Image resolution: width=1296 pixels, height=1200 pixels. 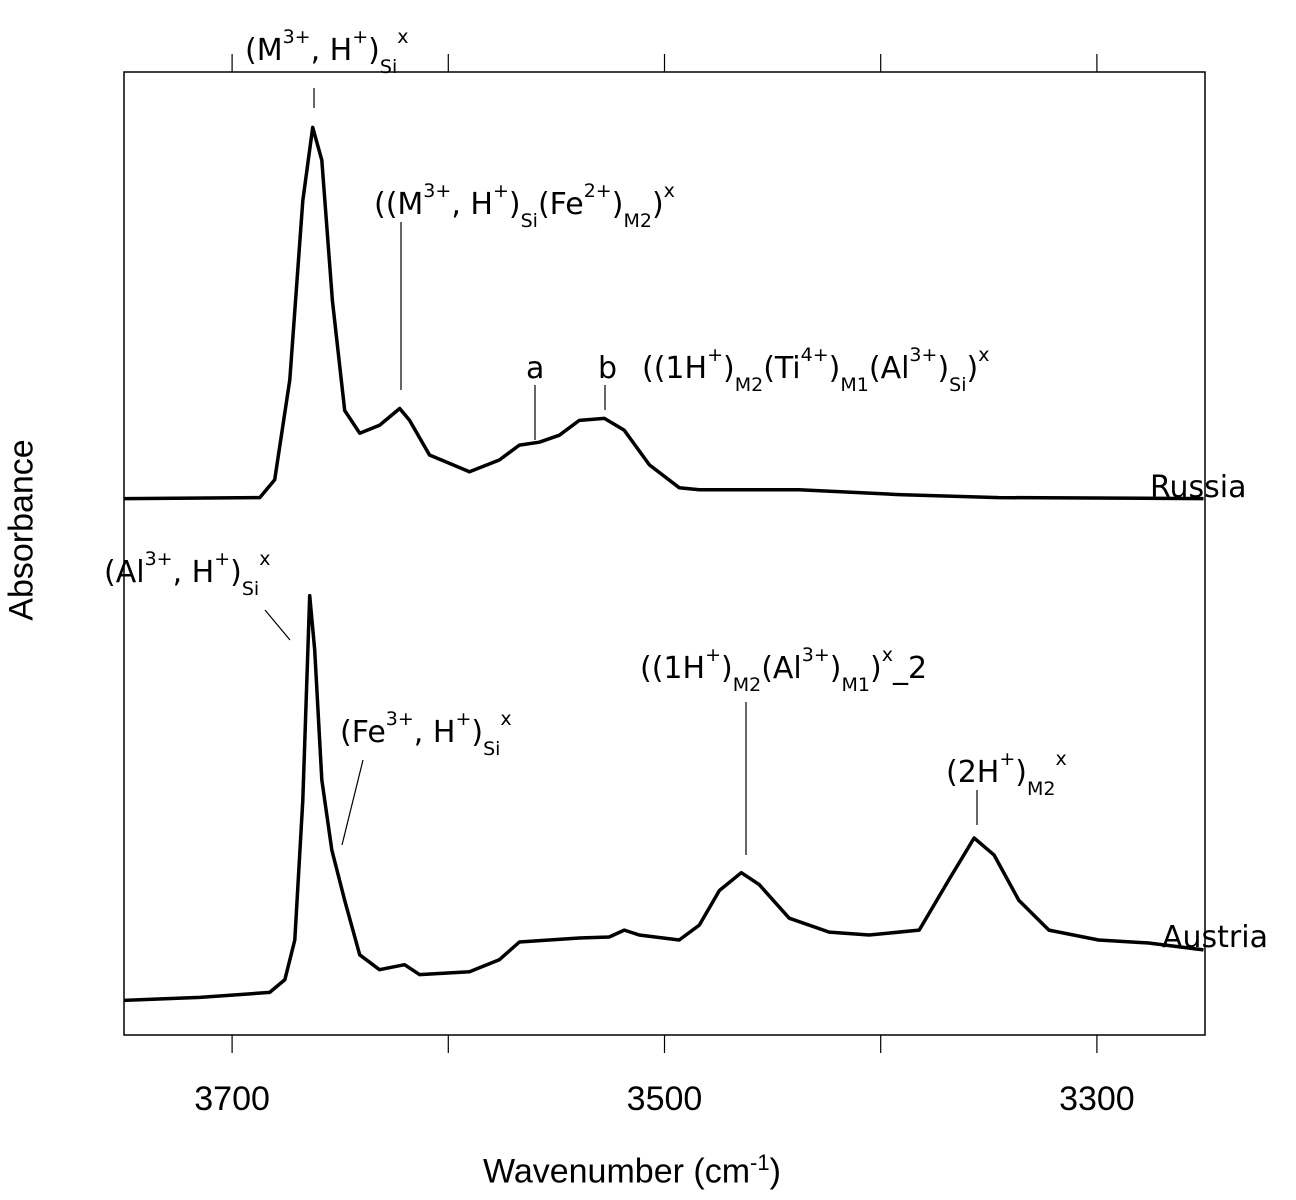 What do you see at coordinates (910, 668) in the screenshot?
I see `label-segment: _2` at bounding box center [910, 668].